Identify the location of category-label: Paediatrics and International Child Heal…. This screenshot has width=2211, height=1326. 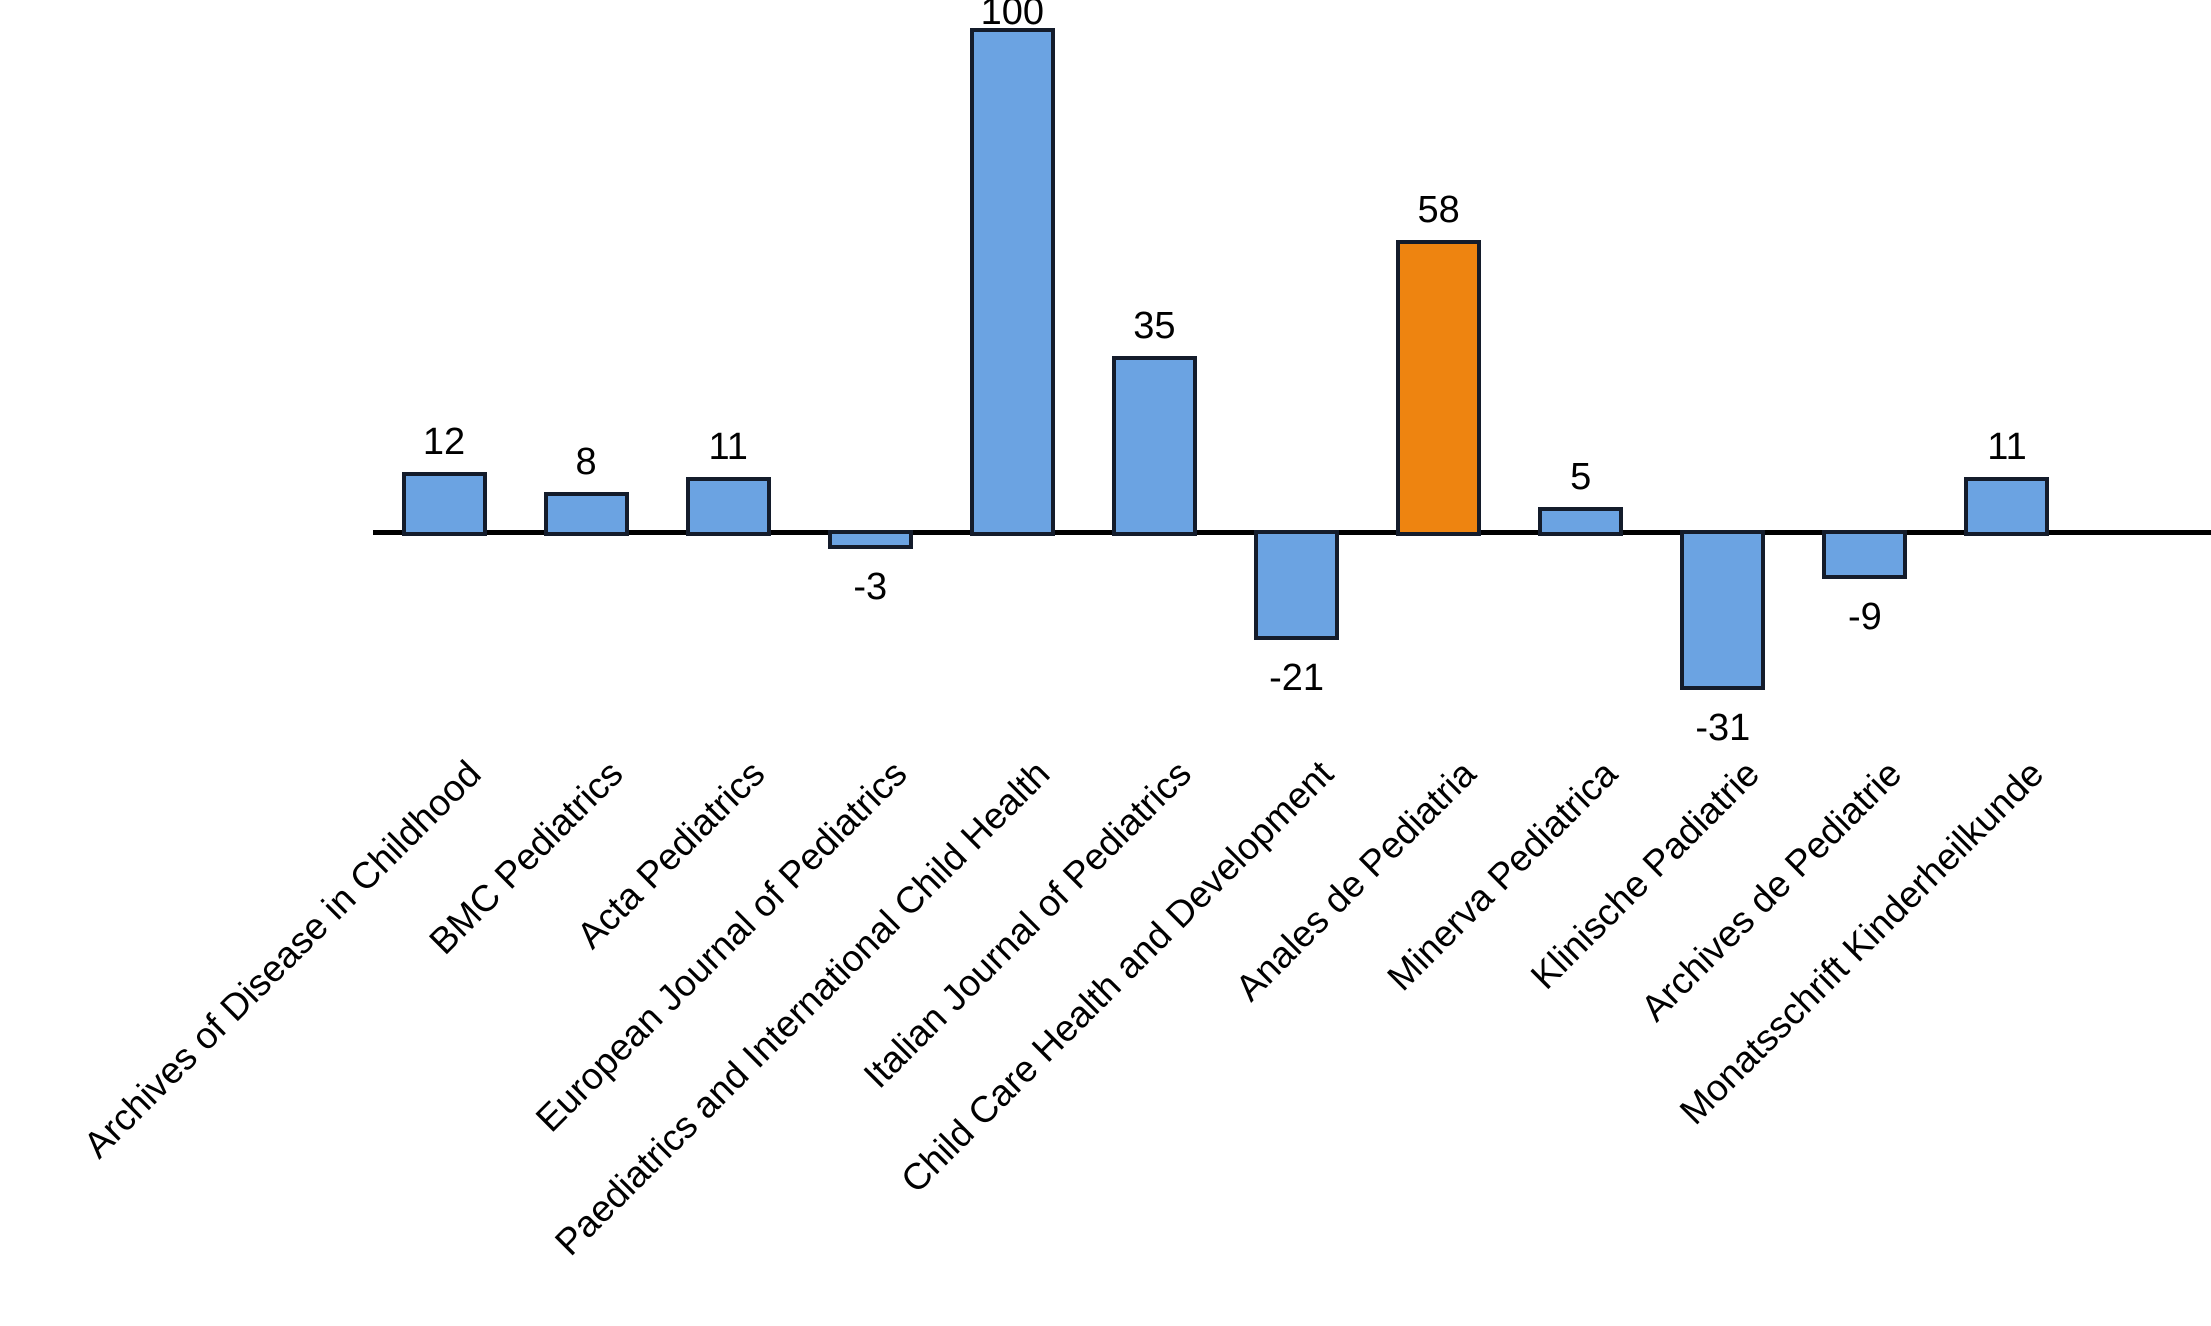
(802, 1008).